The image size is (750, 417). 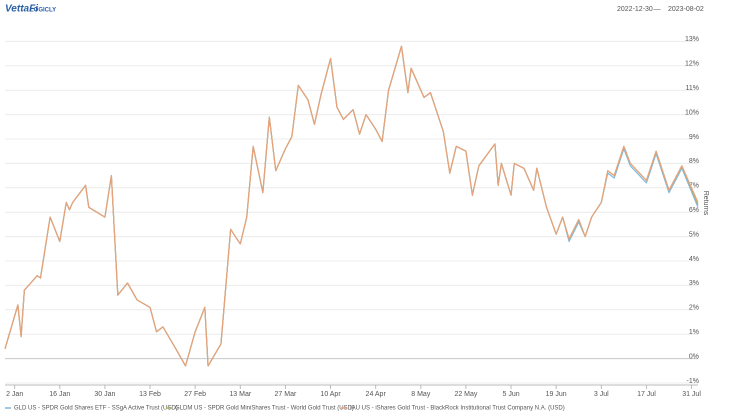 I want to click on x-tick-label: 13 Mar, so click(x=240, y=394).